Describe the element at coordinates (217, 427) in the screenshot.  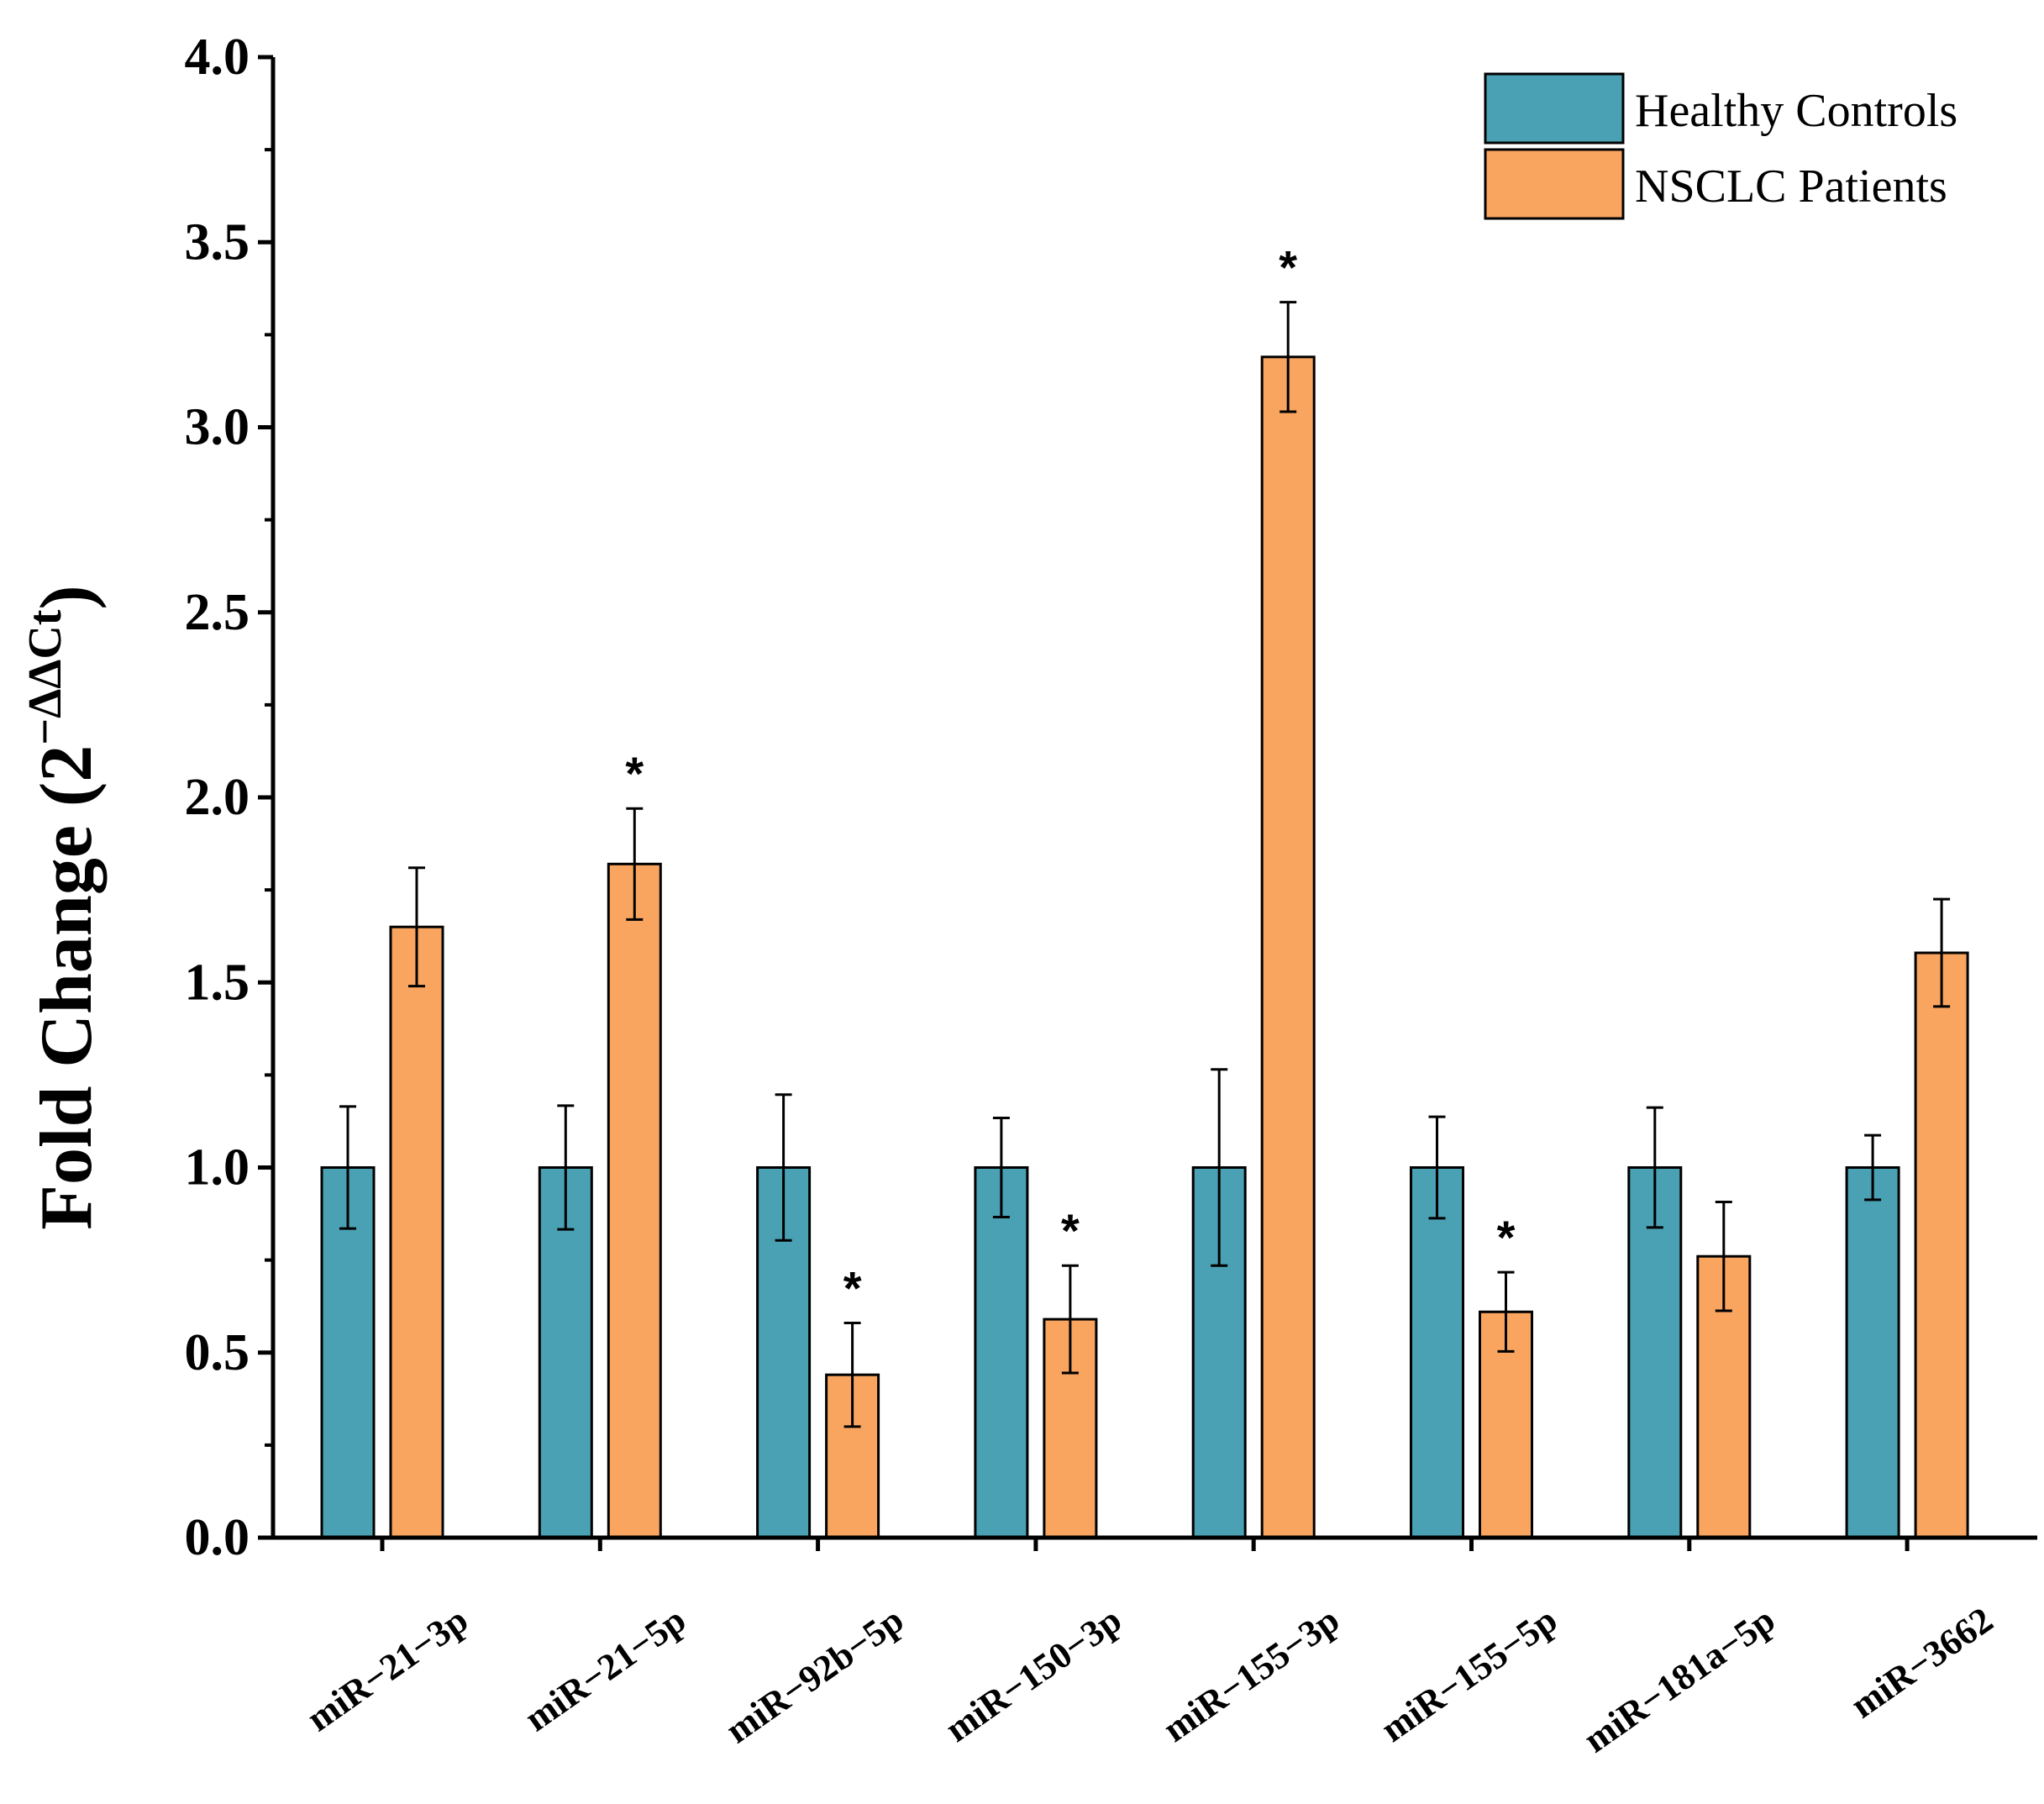
I see `y-tick-label: 3.0` at that location.